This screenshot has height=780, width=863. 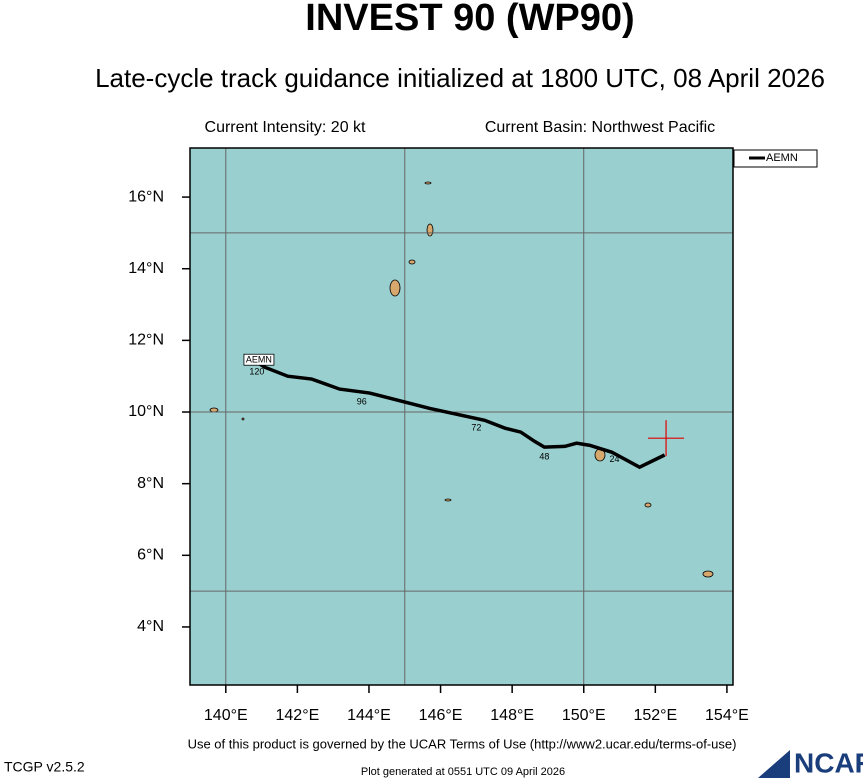 What do you see at coordinates (369, 715) in the screenshot?
I see `x-tick-label: 144°E` at bounding box center [369, 715].